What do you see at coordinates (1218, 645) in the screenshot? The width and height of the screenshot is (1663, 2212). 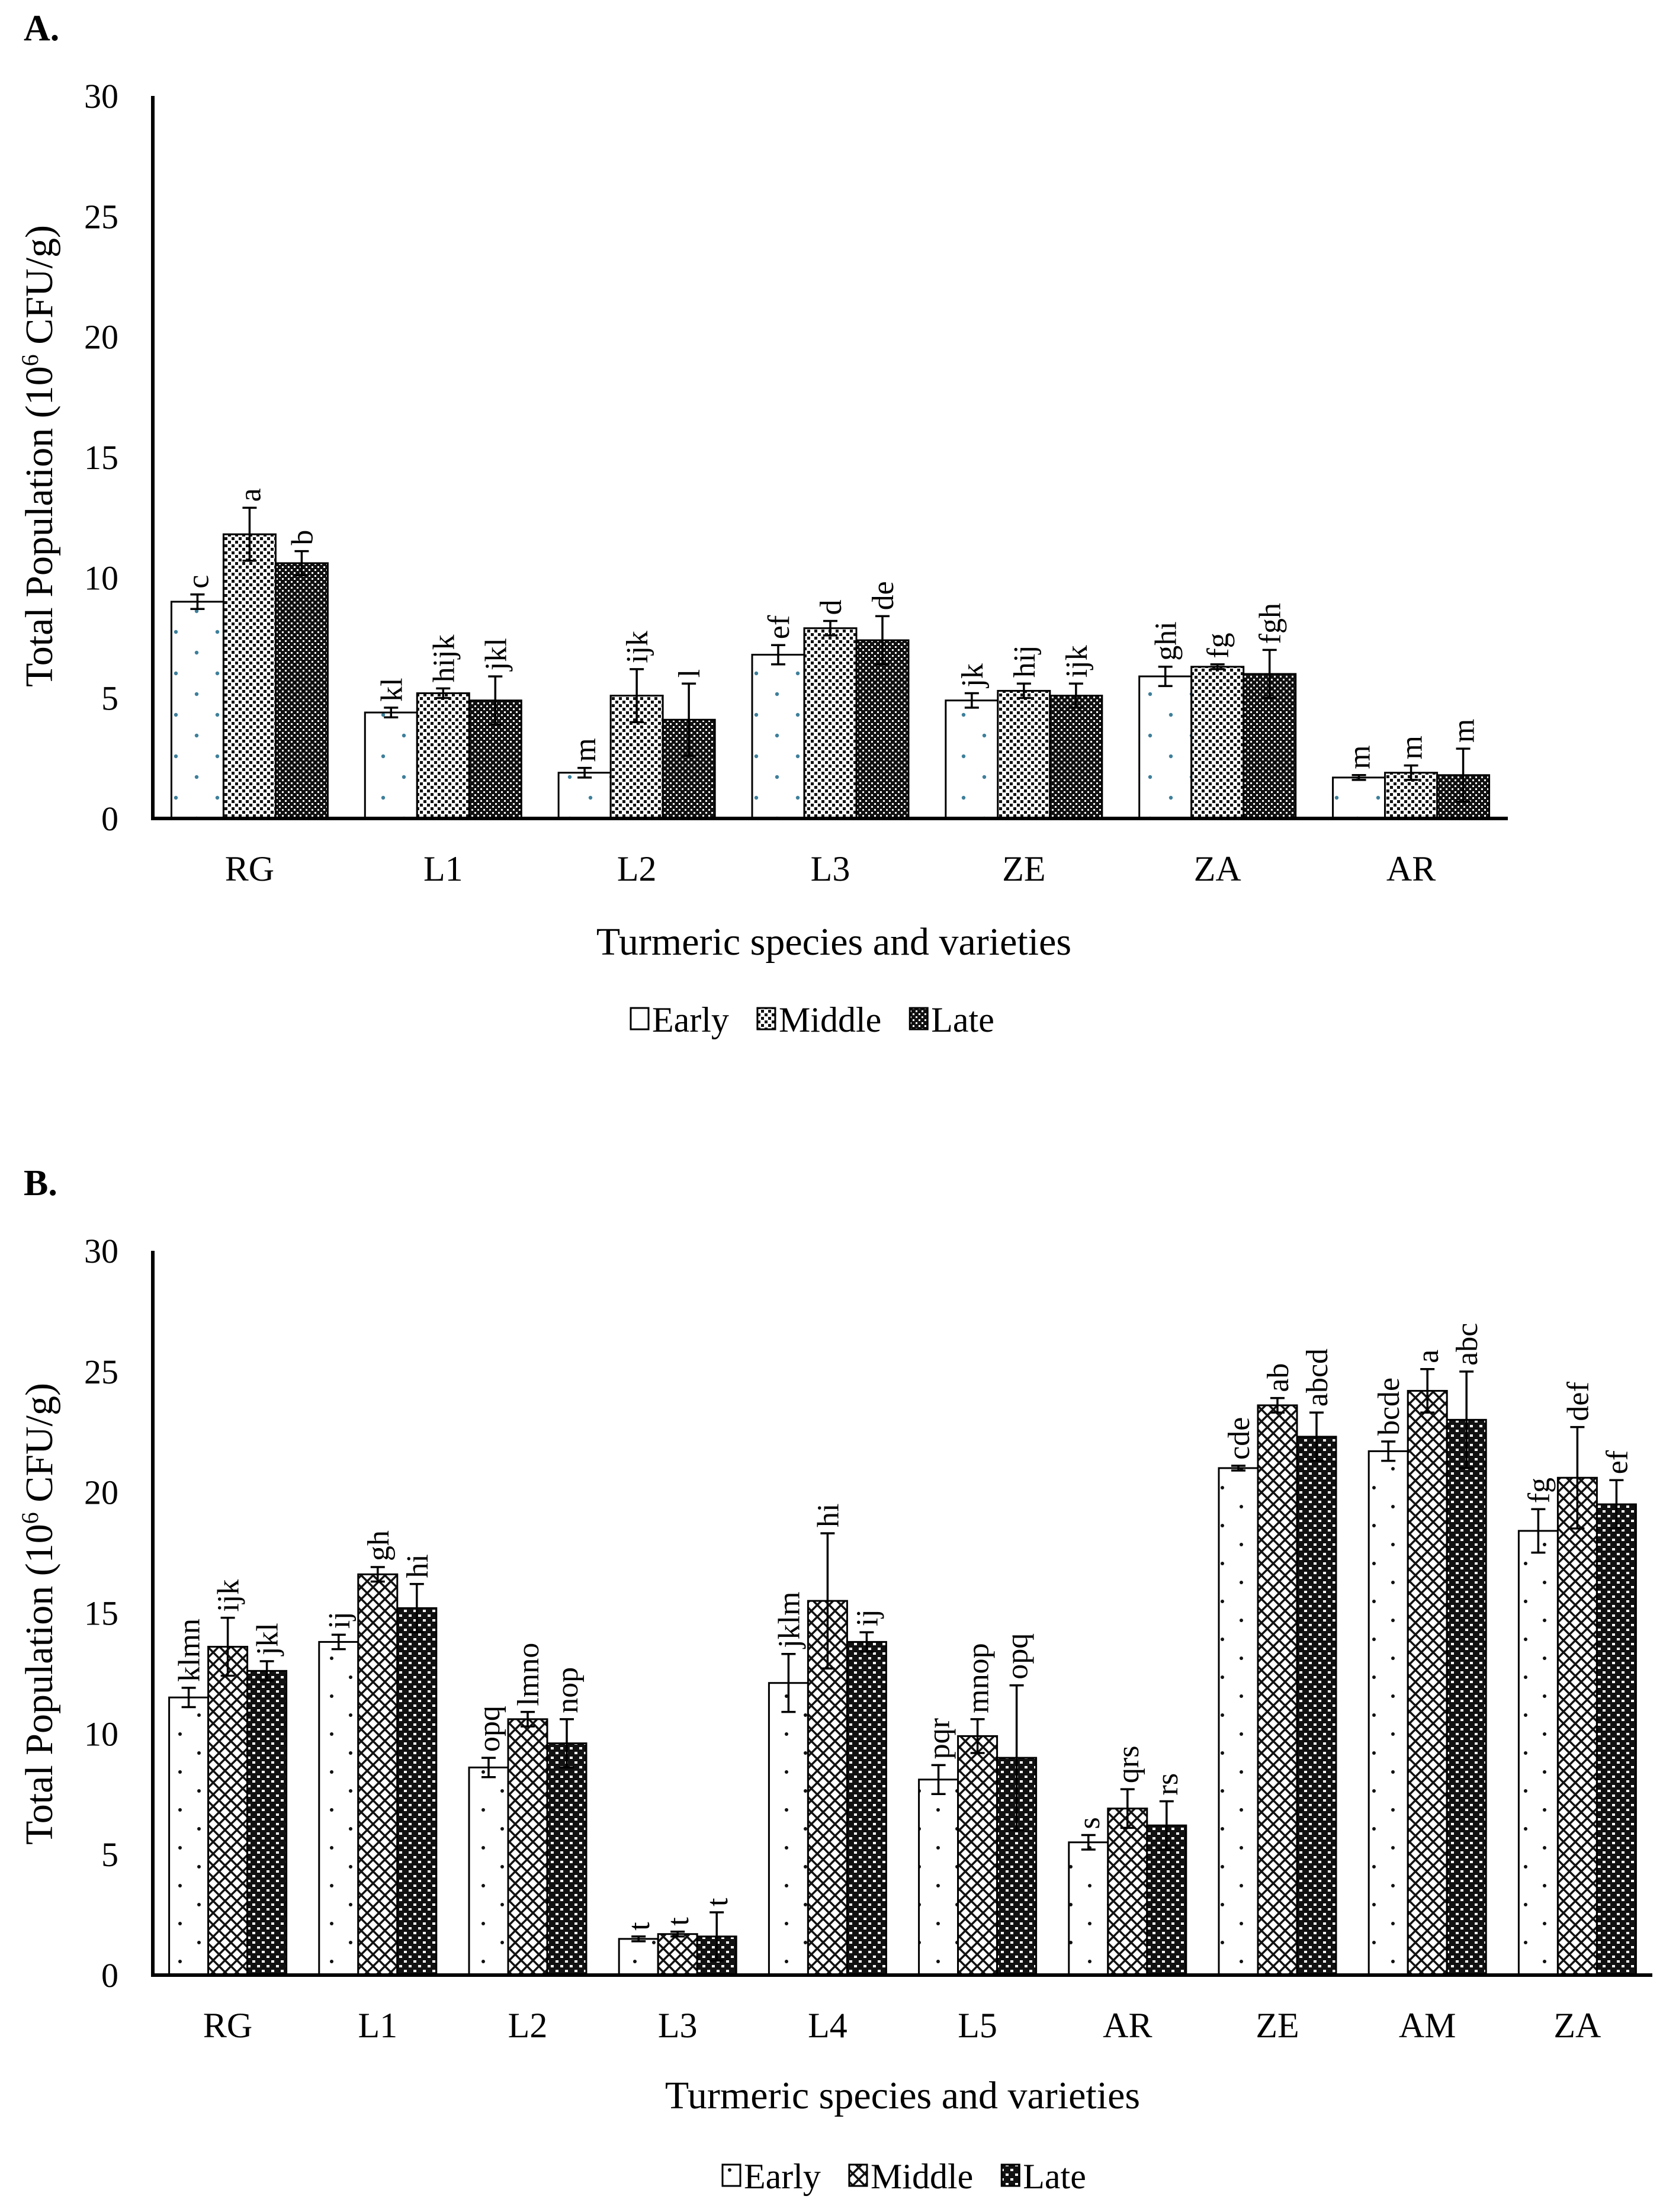 I see `significance-letter: fg` at bounding box center [1218, 645].